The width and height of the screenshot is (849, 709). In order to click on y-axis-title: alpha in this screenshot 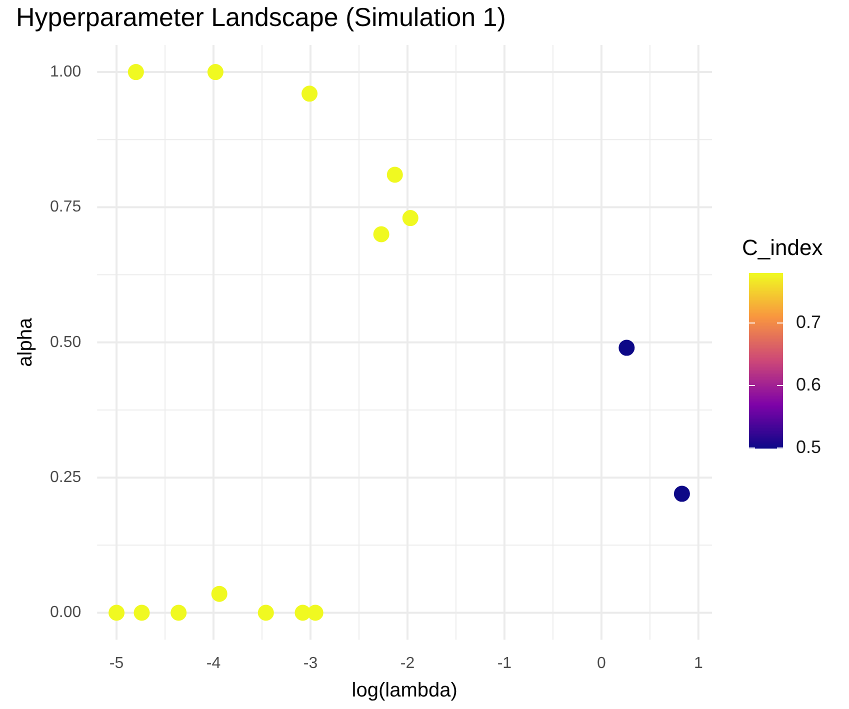, I will do `click(25, 342)`.